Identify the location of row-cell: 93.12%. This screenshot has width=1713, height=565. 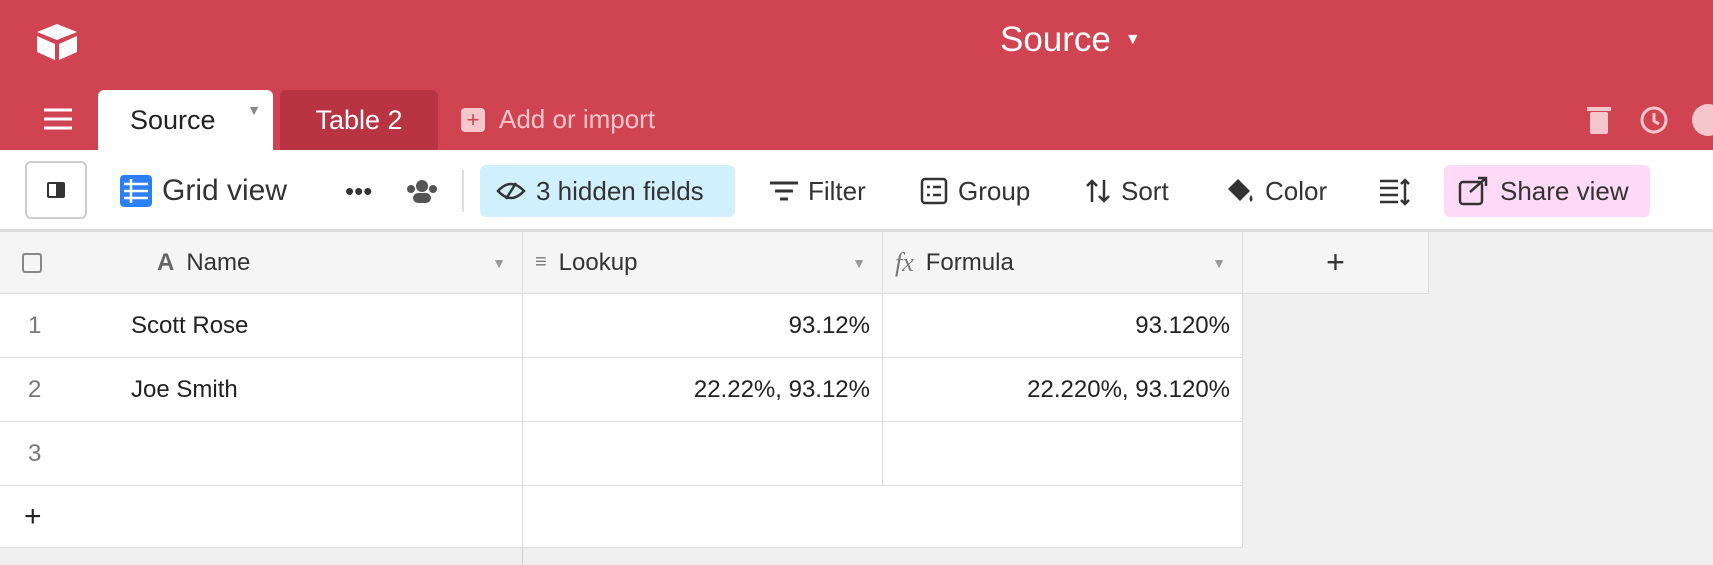
(703, 326).